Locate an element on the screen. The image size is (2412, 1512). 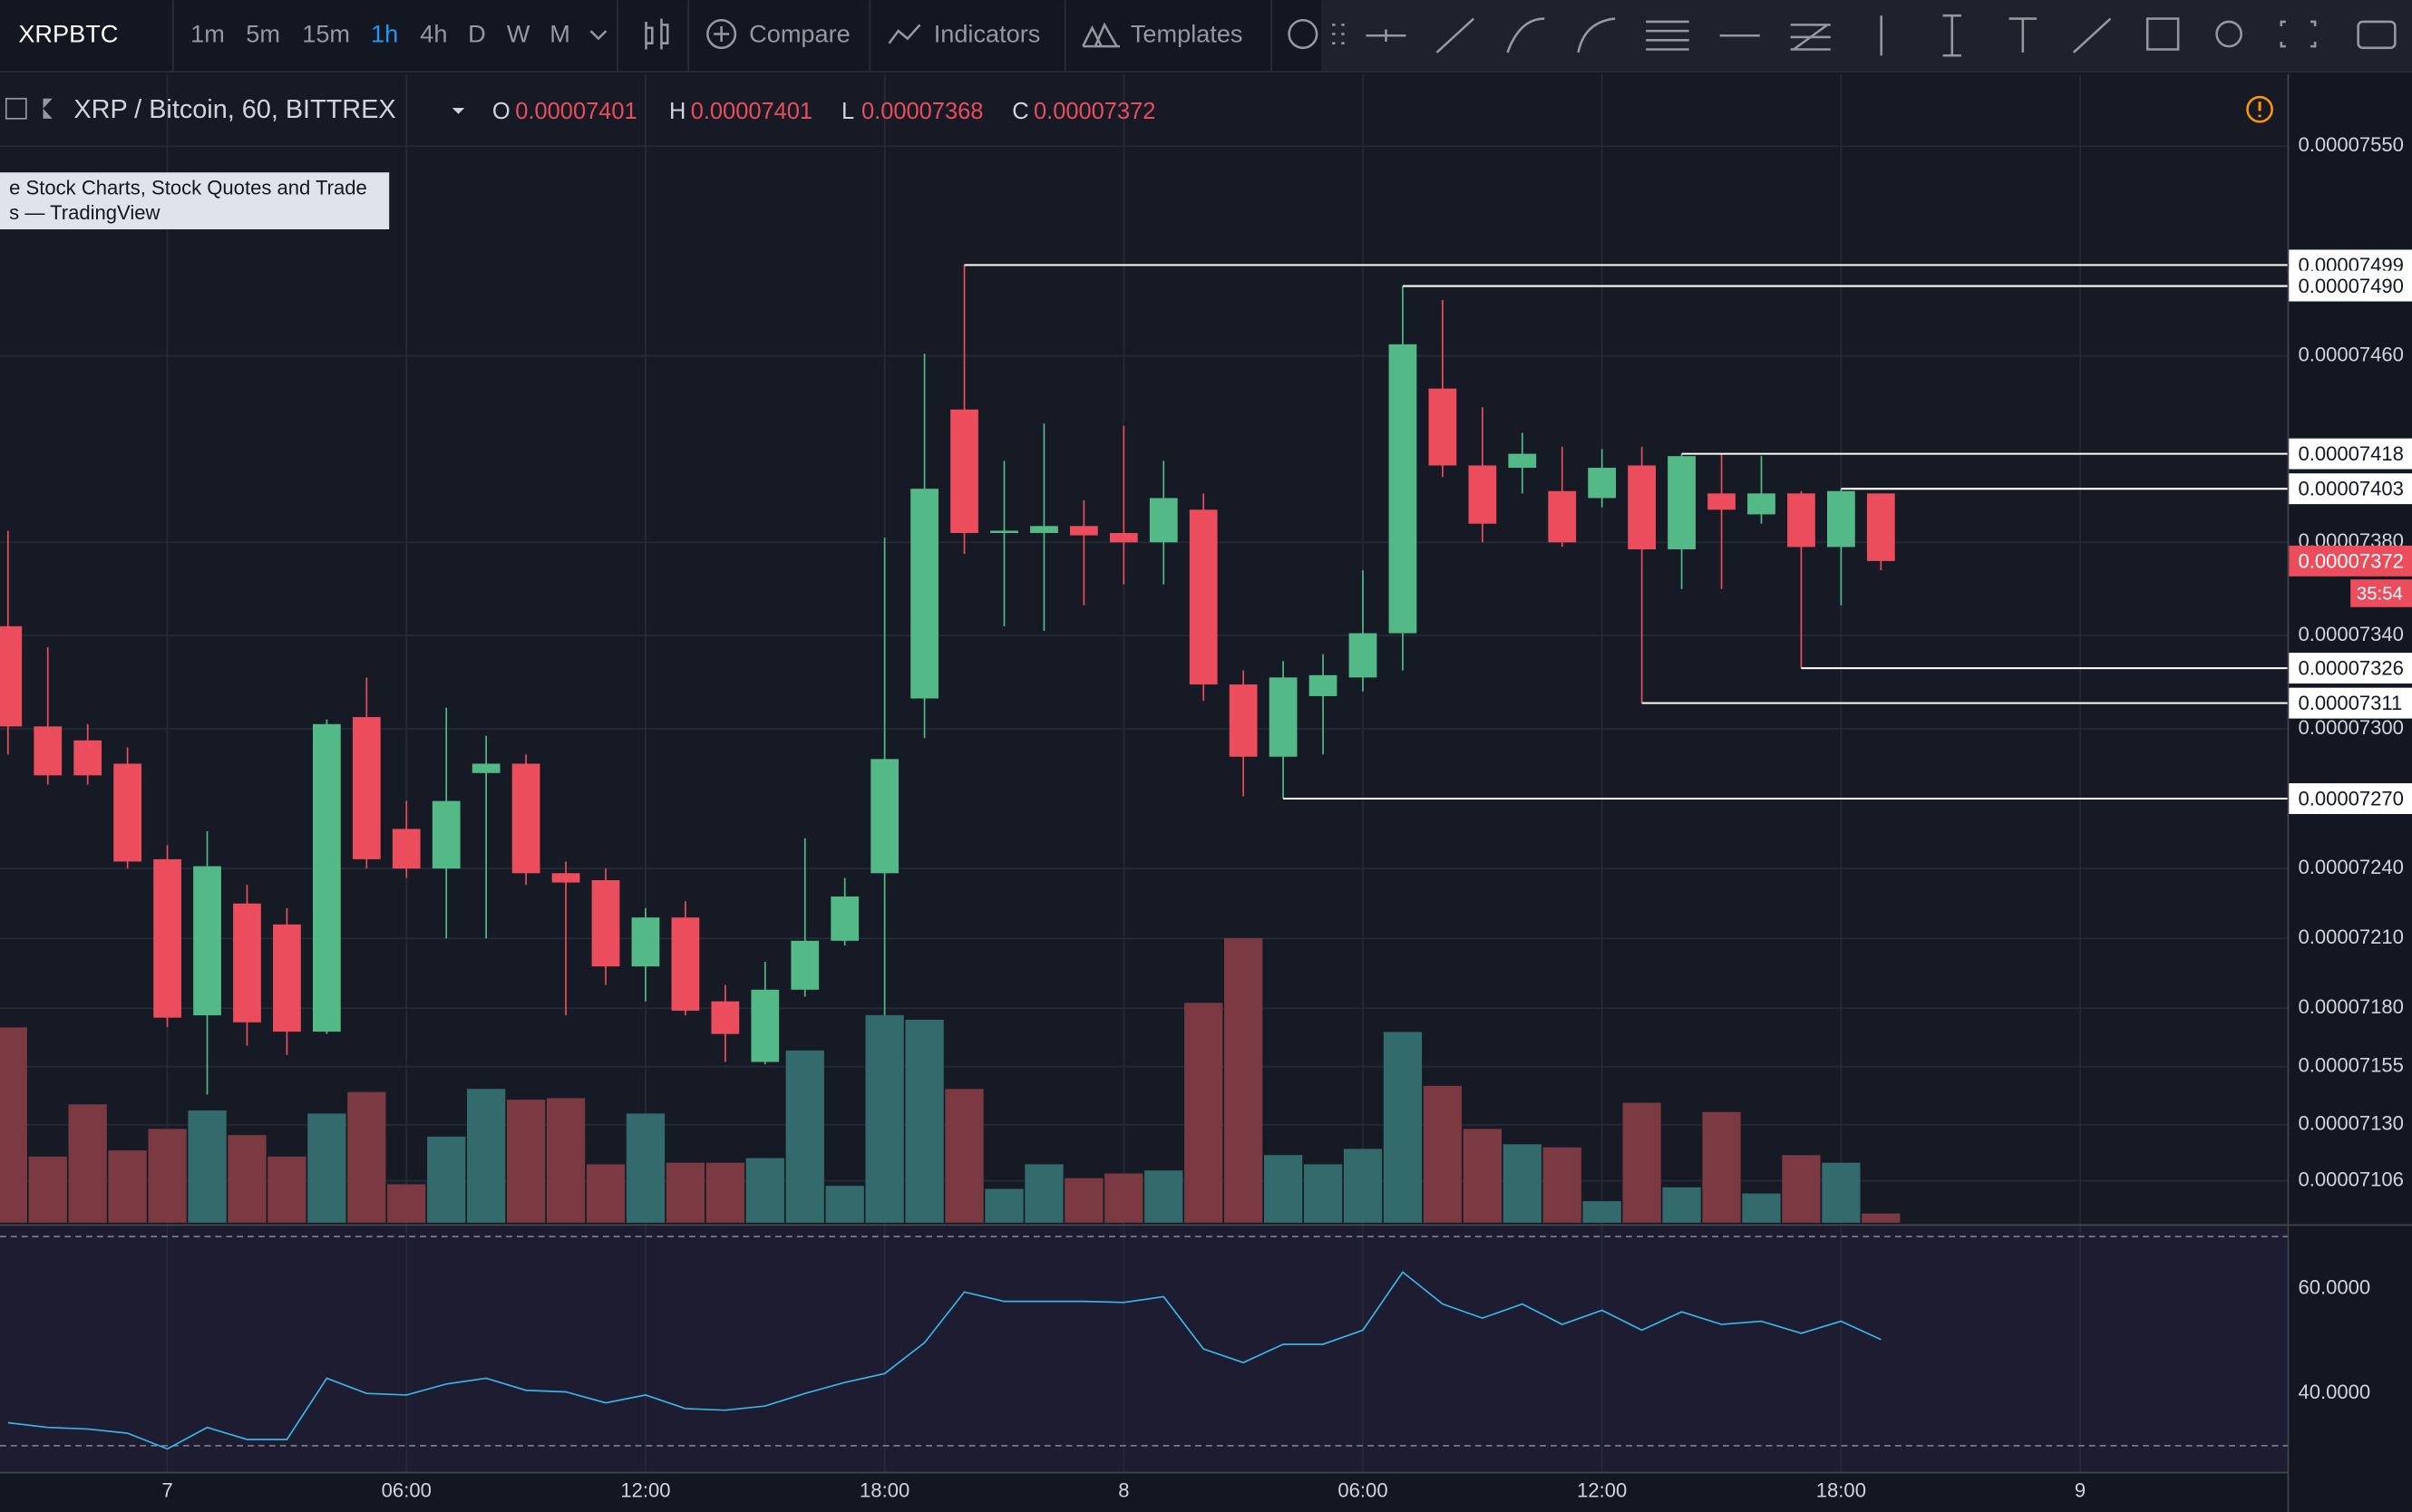
legend-toggle is located at coordinates (16, 109).